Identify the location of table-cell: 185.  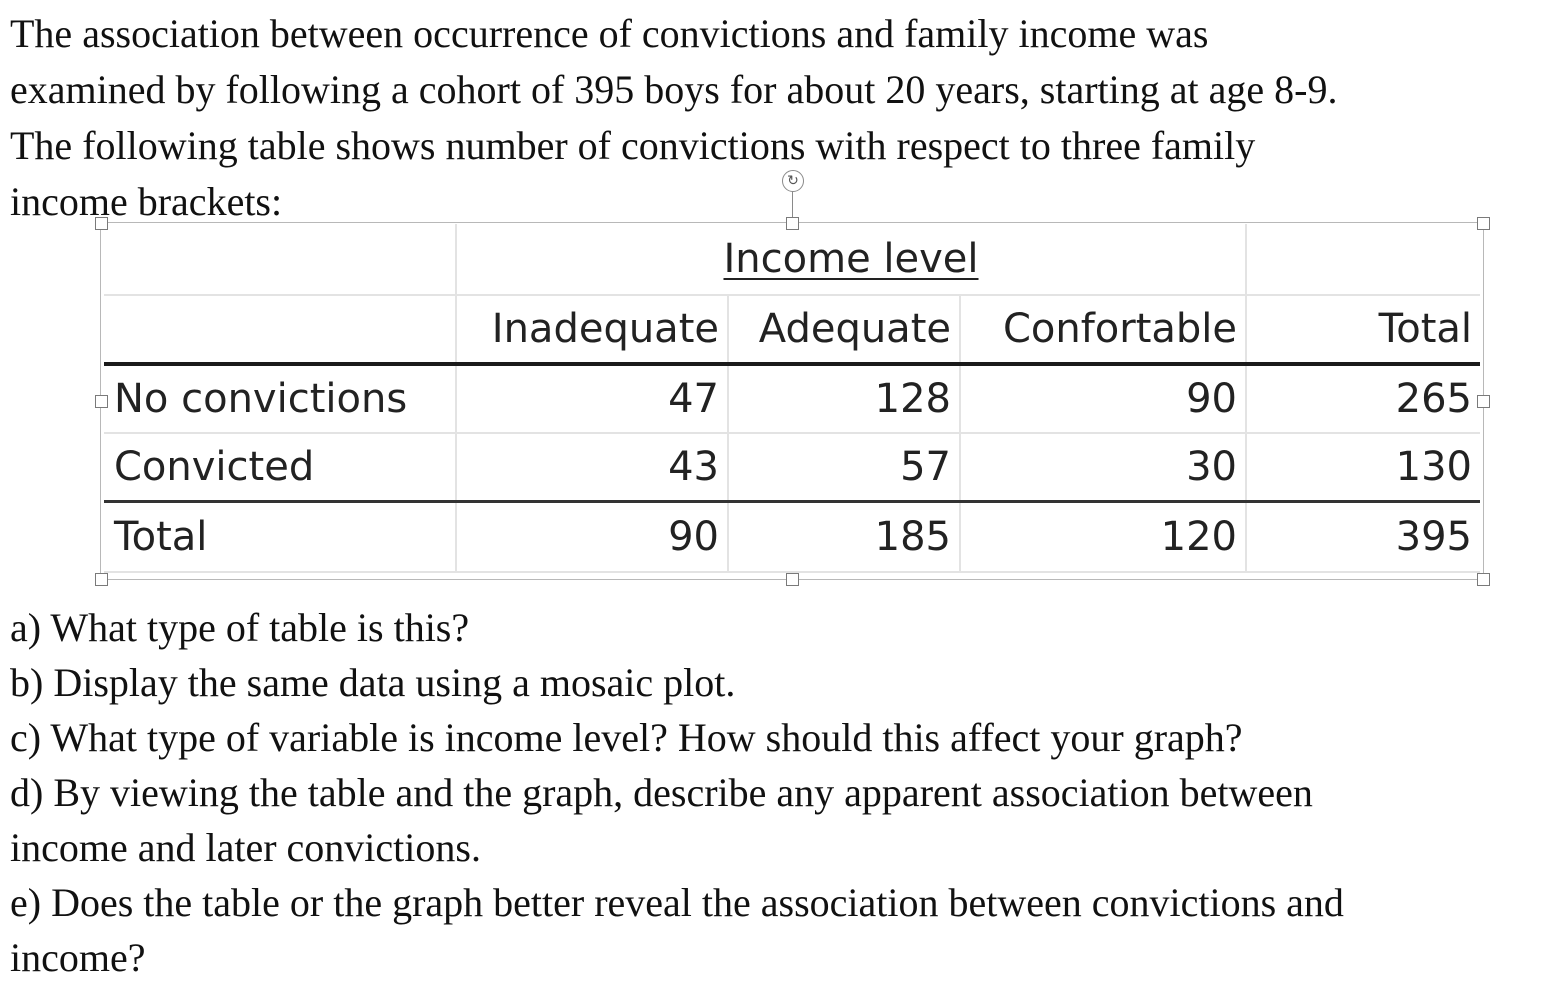
(844, 537).